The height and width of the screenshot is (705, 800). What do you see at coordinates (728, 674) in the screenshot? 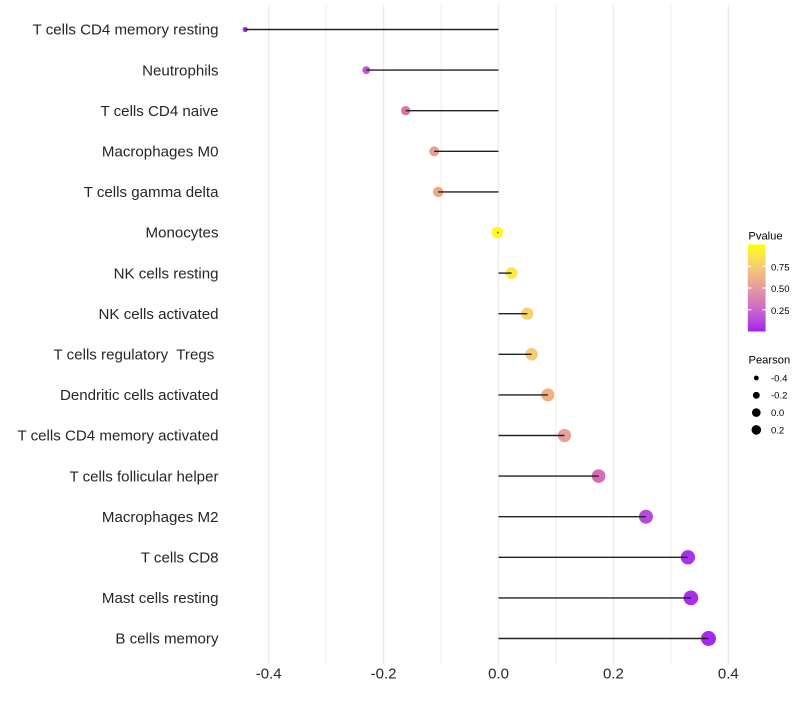
I see `svg-text: 0.4` at bounding box center [728, 674].